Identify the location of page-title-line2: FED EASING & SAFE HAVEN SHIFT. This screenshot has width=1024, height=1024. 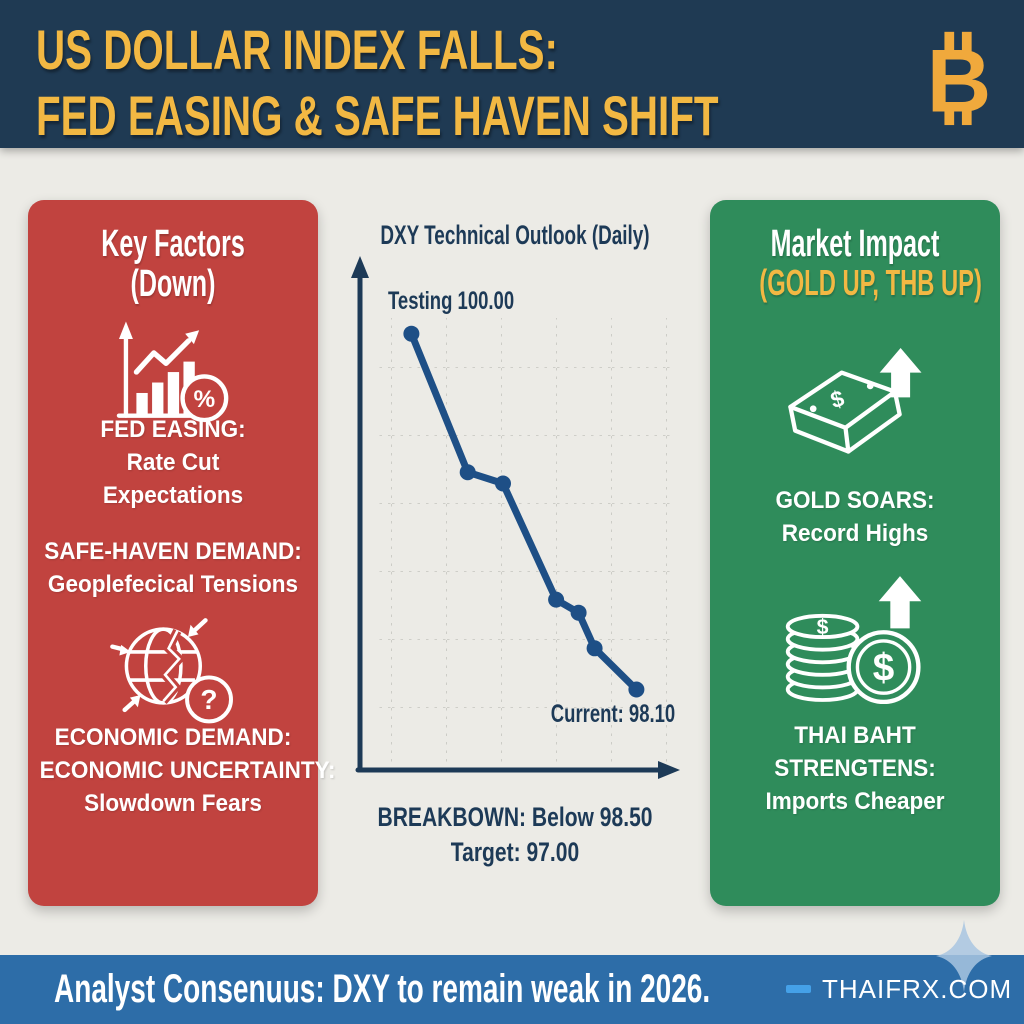
(377, 115).